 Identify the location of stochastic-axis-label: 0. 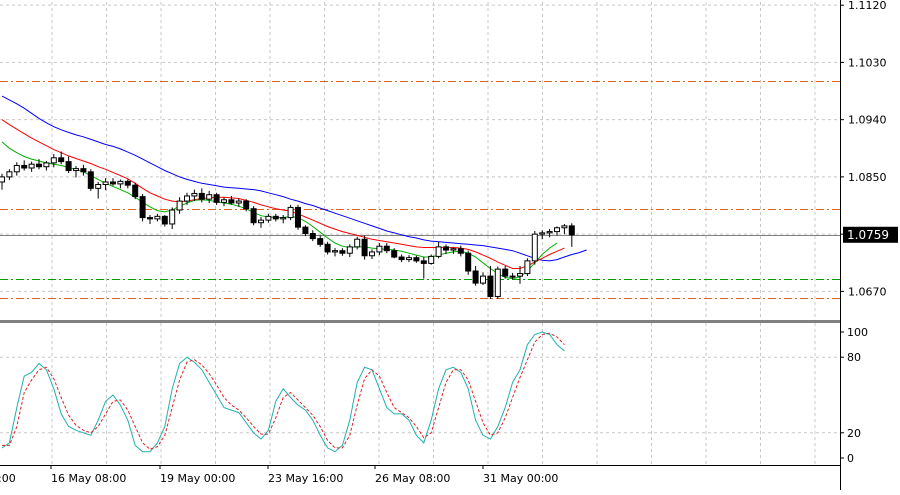
(850, 458).